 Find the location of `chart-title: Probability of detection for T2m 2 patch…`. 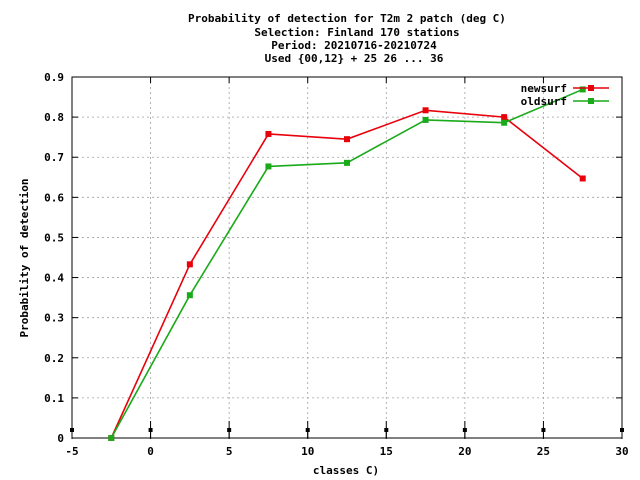

chart-title: Probability of detection for T2m 2 patch… is located at coordinates (347, 38).